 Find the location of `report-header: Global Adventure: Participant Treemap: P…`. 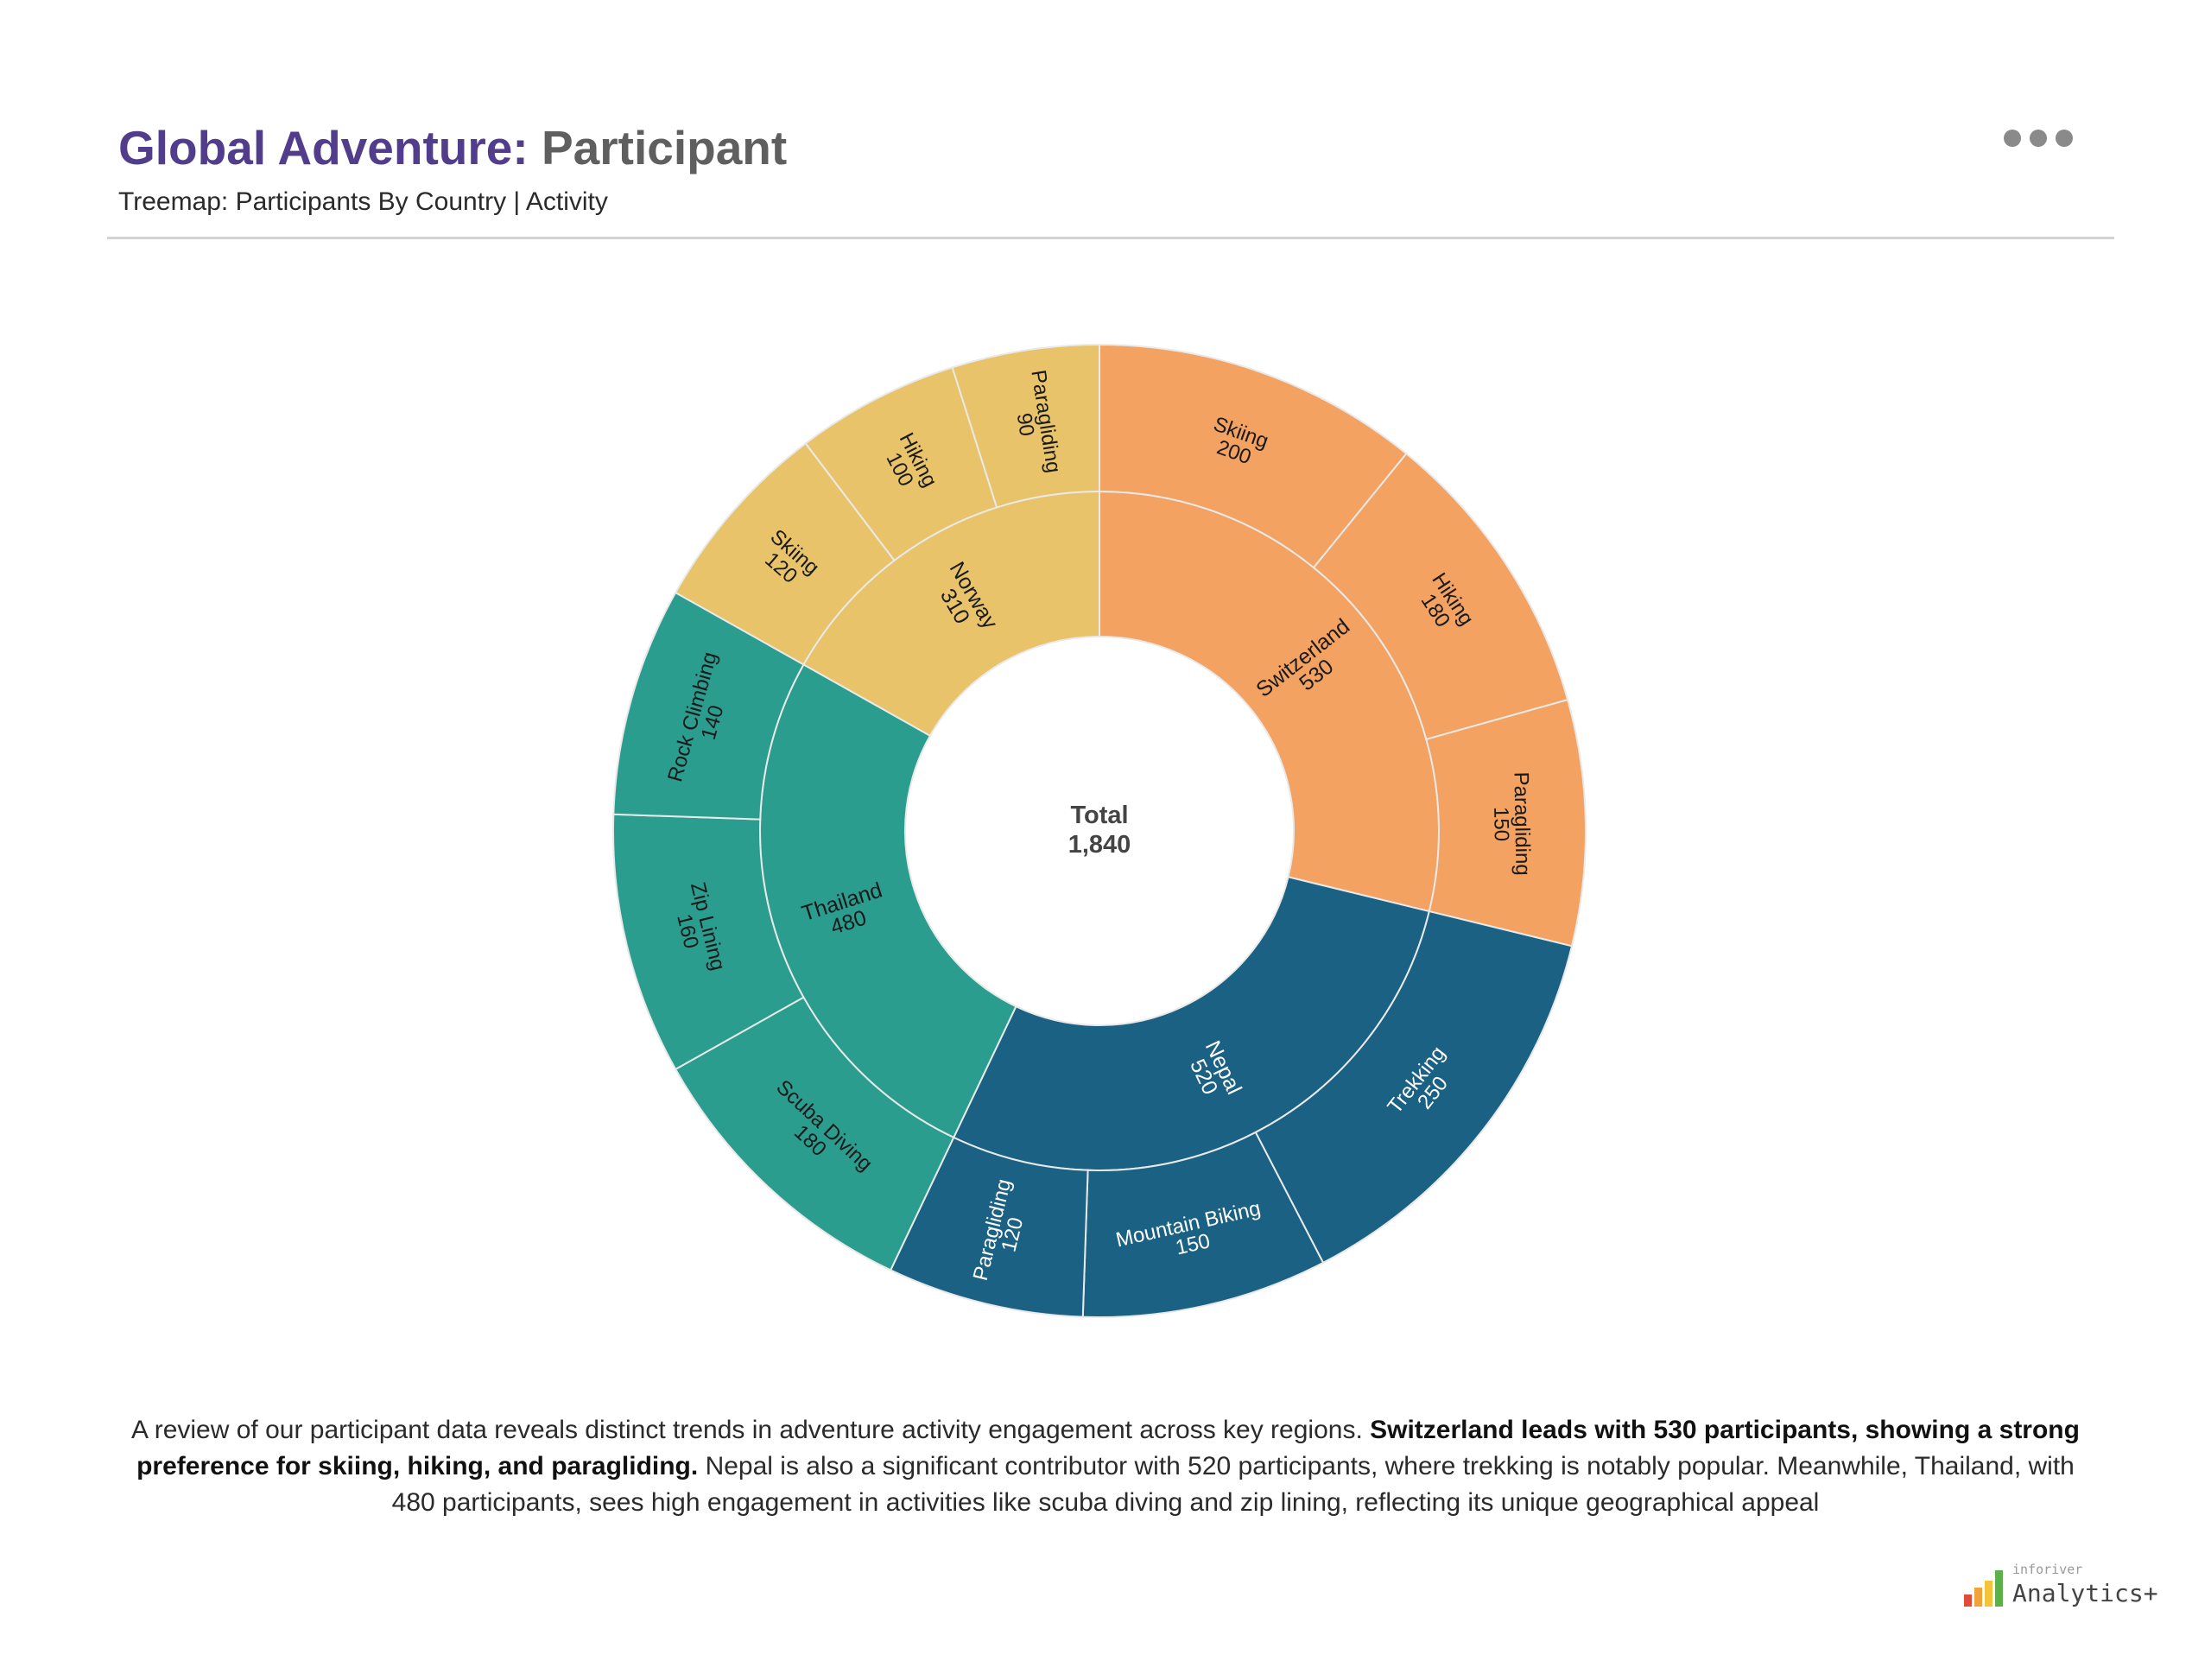

report-header: Global Adventure: Participant Treemap: P… is located at coordinates (1105, 167).